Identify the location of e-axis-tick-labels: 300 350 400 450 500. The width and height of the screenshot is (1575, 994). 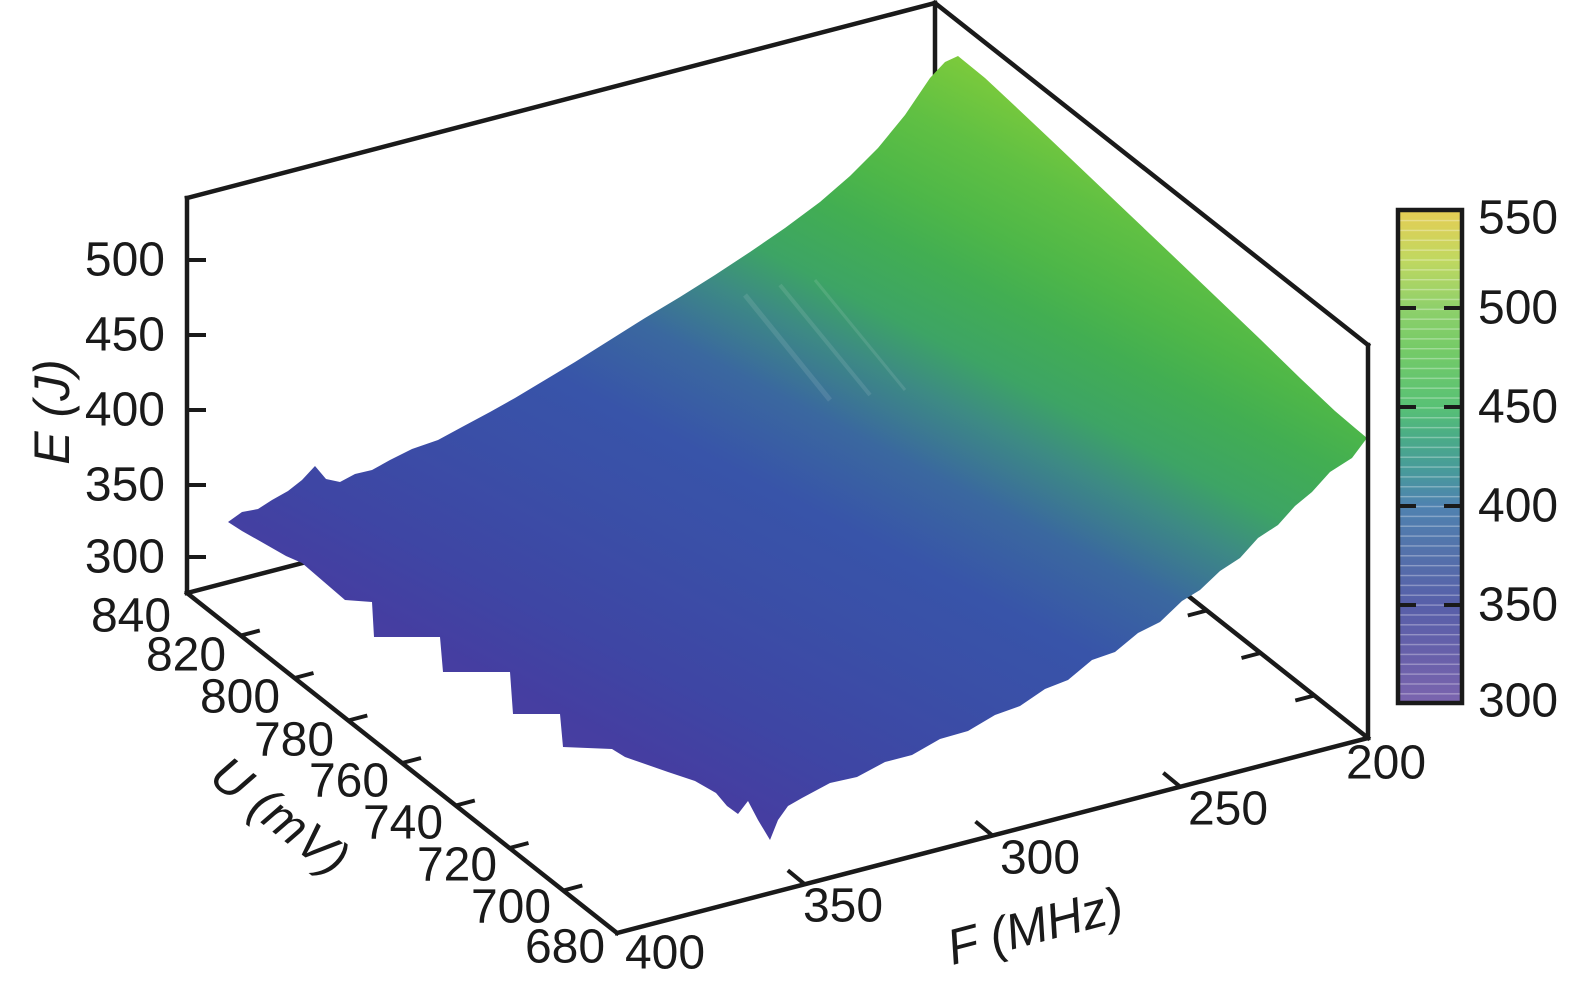
(125, 409).